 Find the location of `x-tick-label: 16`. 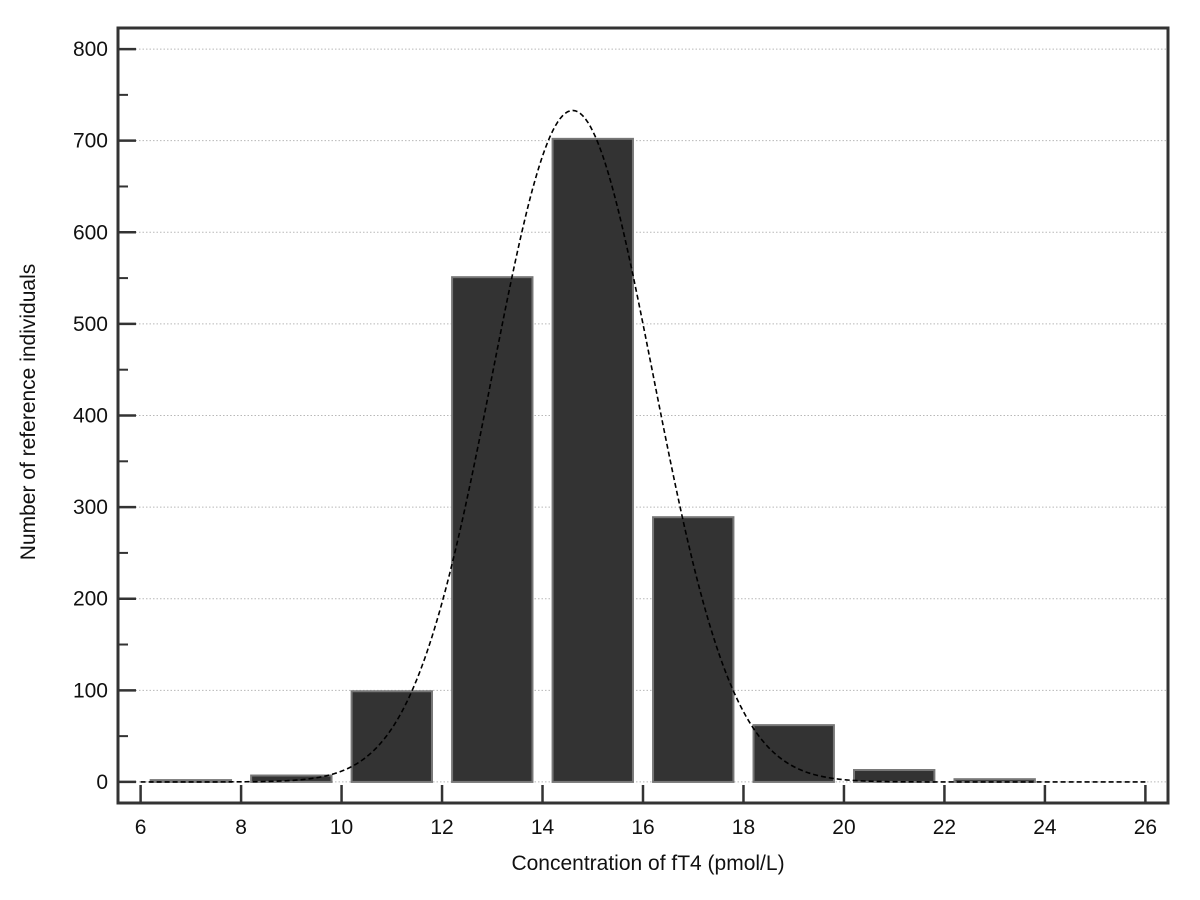

x-tick-label: 16 is located at coordinates (642, 827).